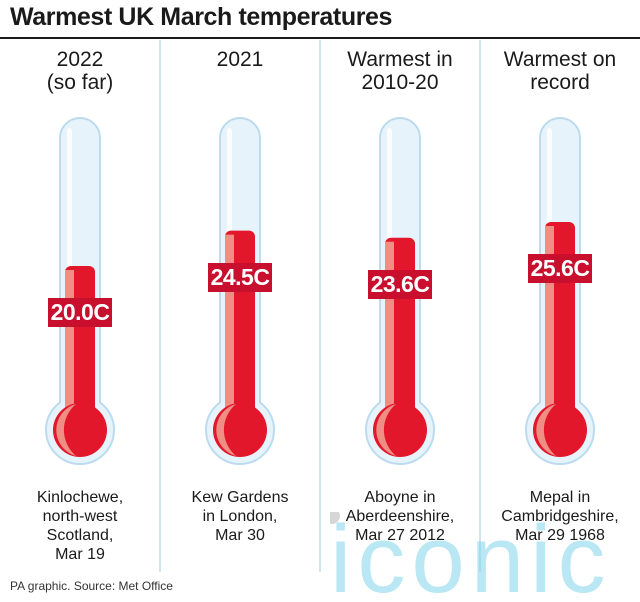  What do you see at coordinates (560, 535) in the screenshot?
I see `location-line: Mar 29 1968` at bounding box center [560, 535].